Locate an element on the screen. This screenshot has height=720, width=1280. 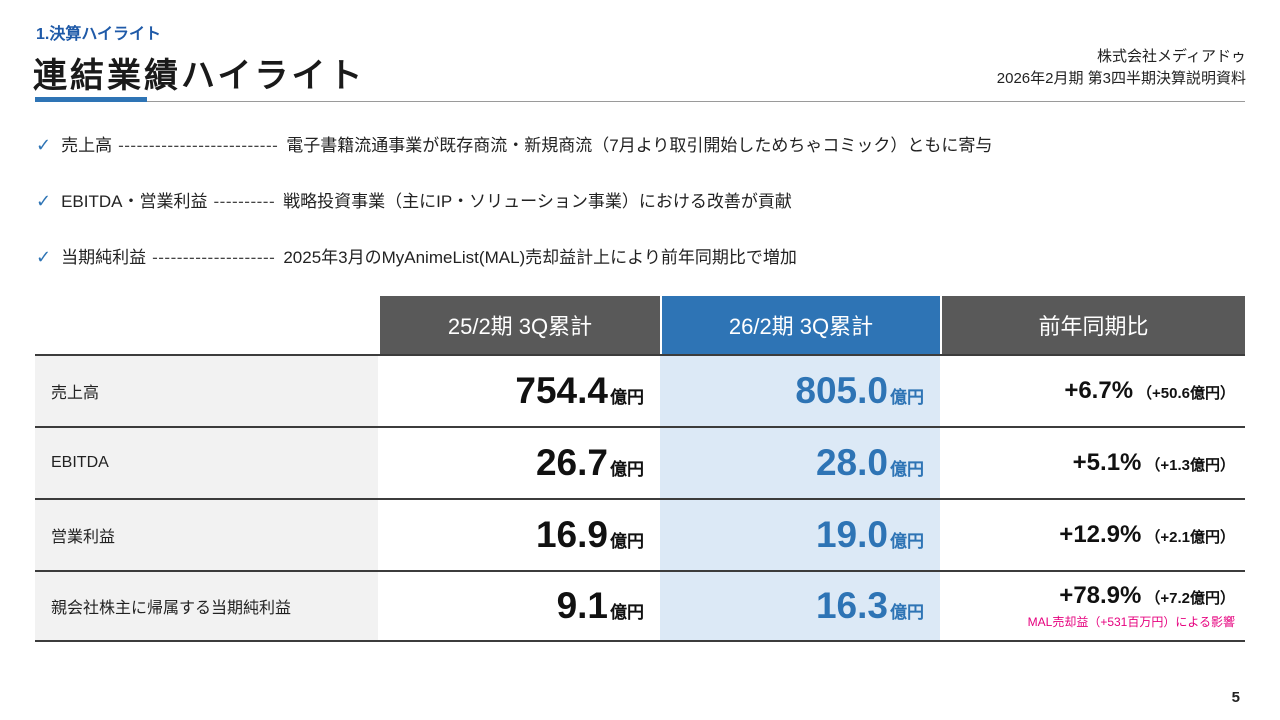
table-row-sales: 売上高 754.4 億円 805.0 億円 +6.7% （+50.6億円） is located at coordinates (640, 390).